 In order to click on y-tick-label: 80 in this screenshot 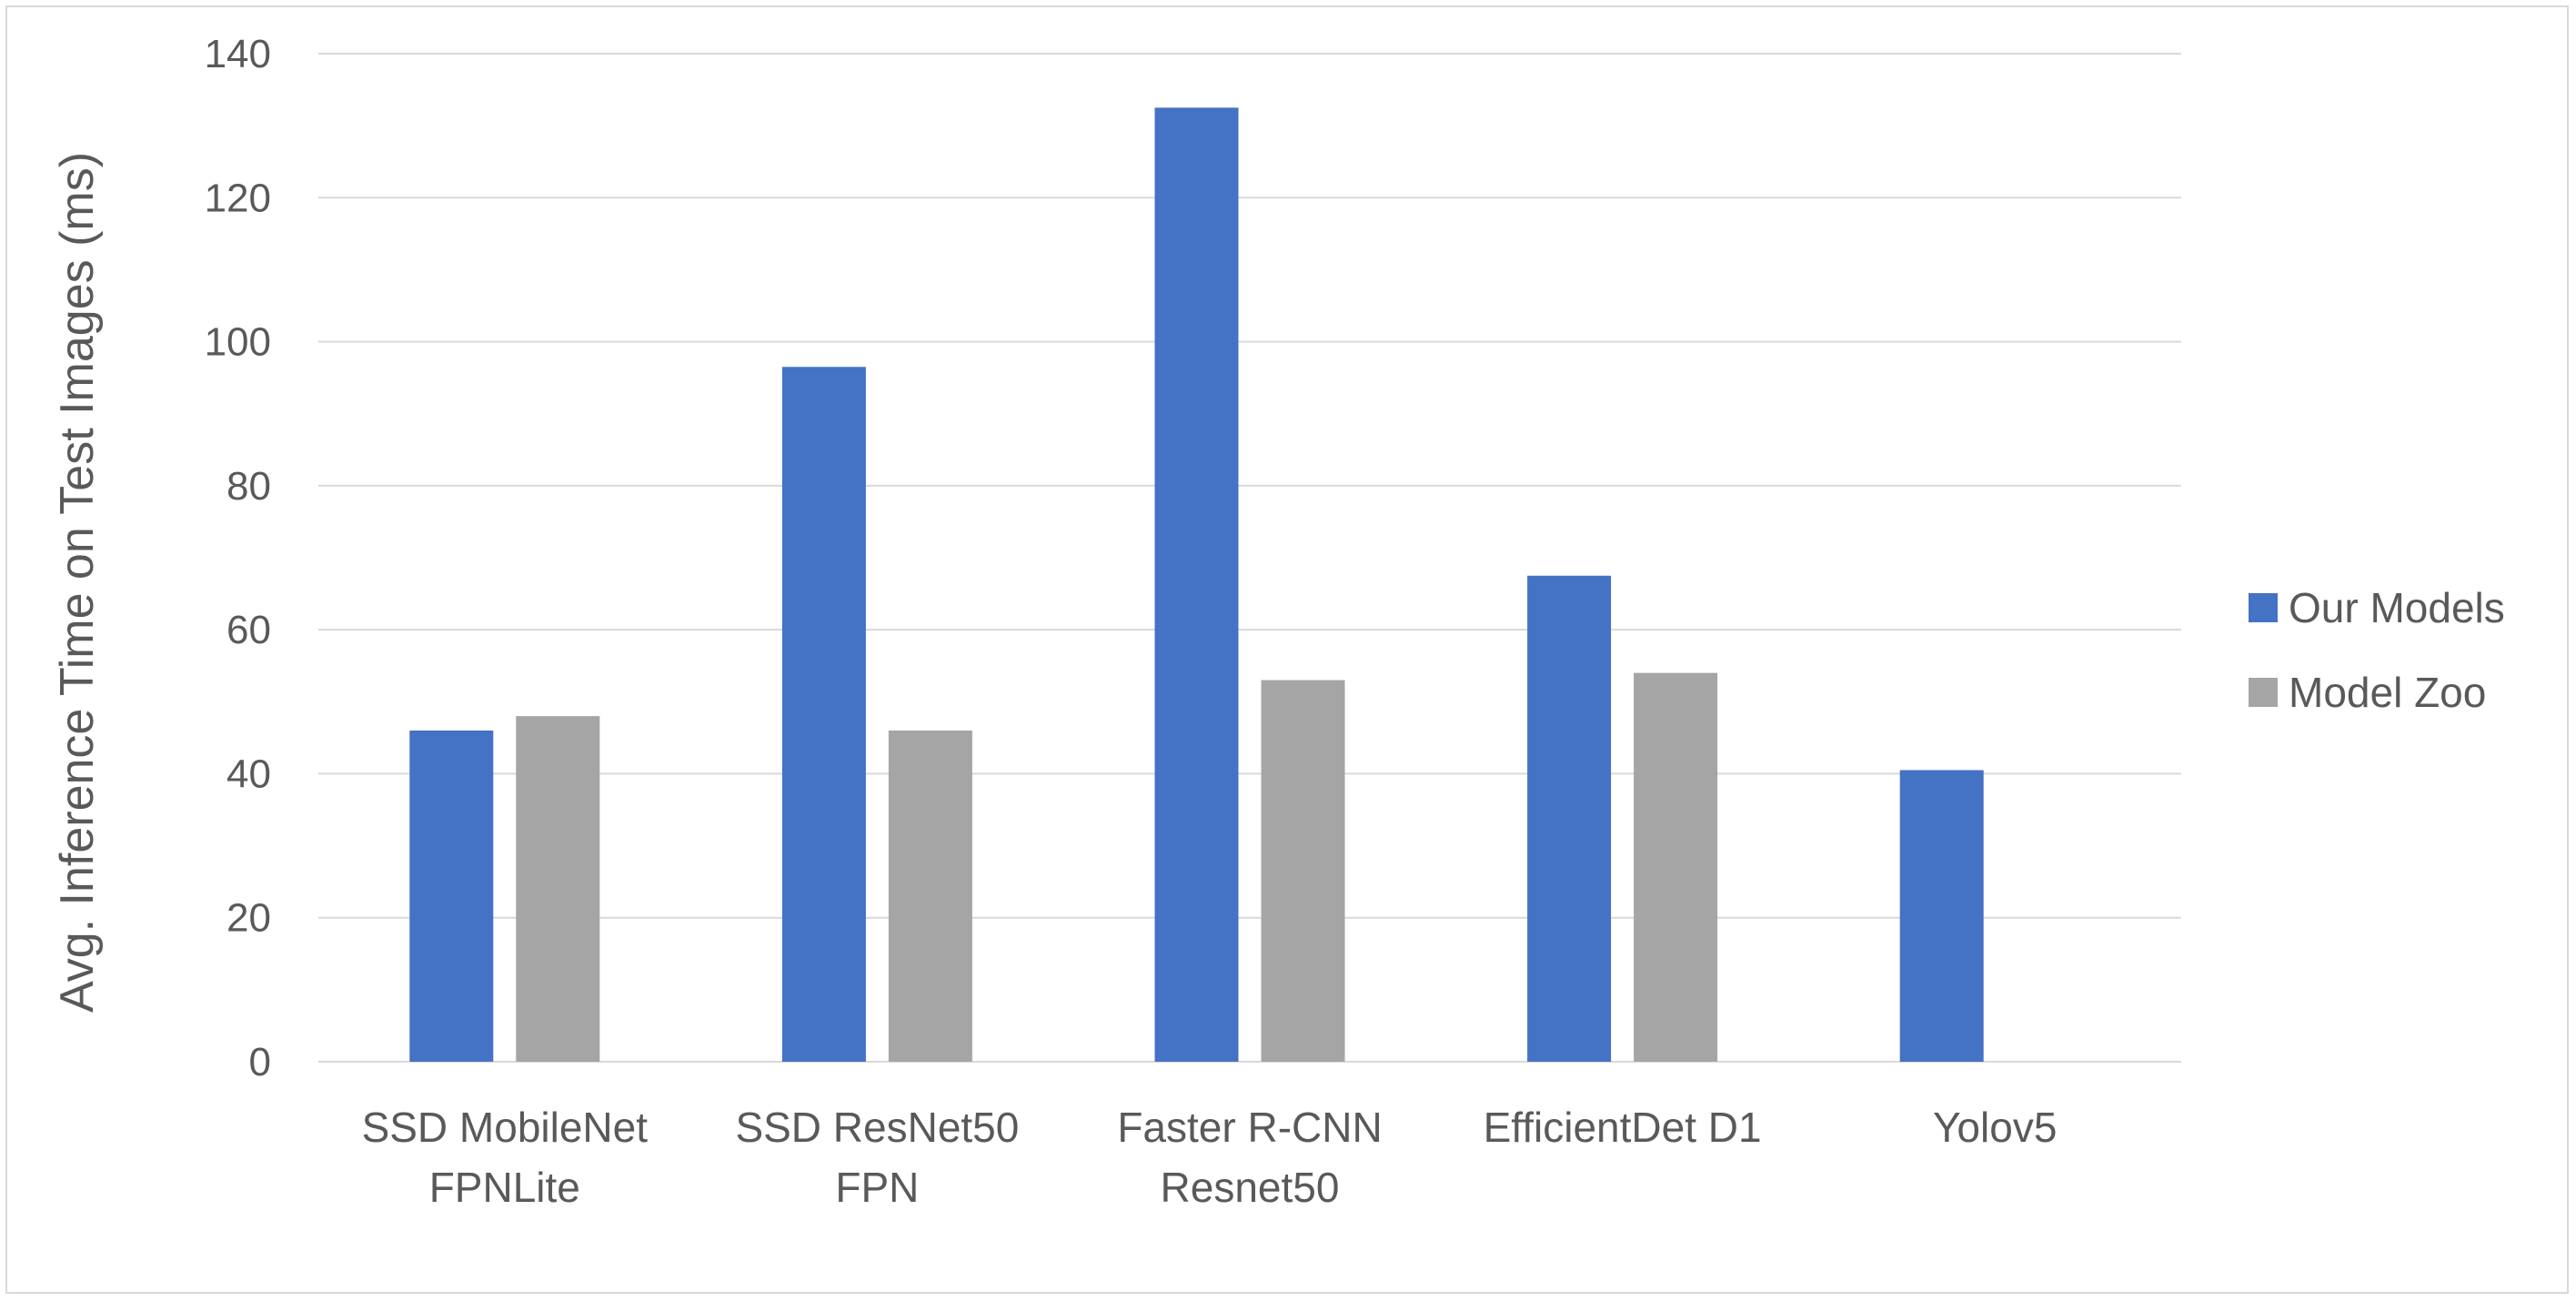, I will do `click(248, 486)`.